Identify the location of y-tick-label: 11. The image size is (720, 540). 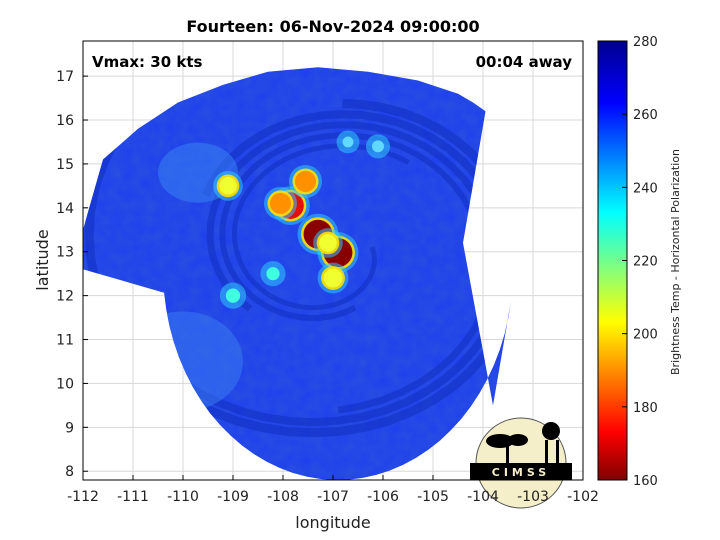
(65, 341).